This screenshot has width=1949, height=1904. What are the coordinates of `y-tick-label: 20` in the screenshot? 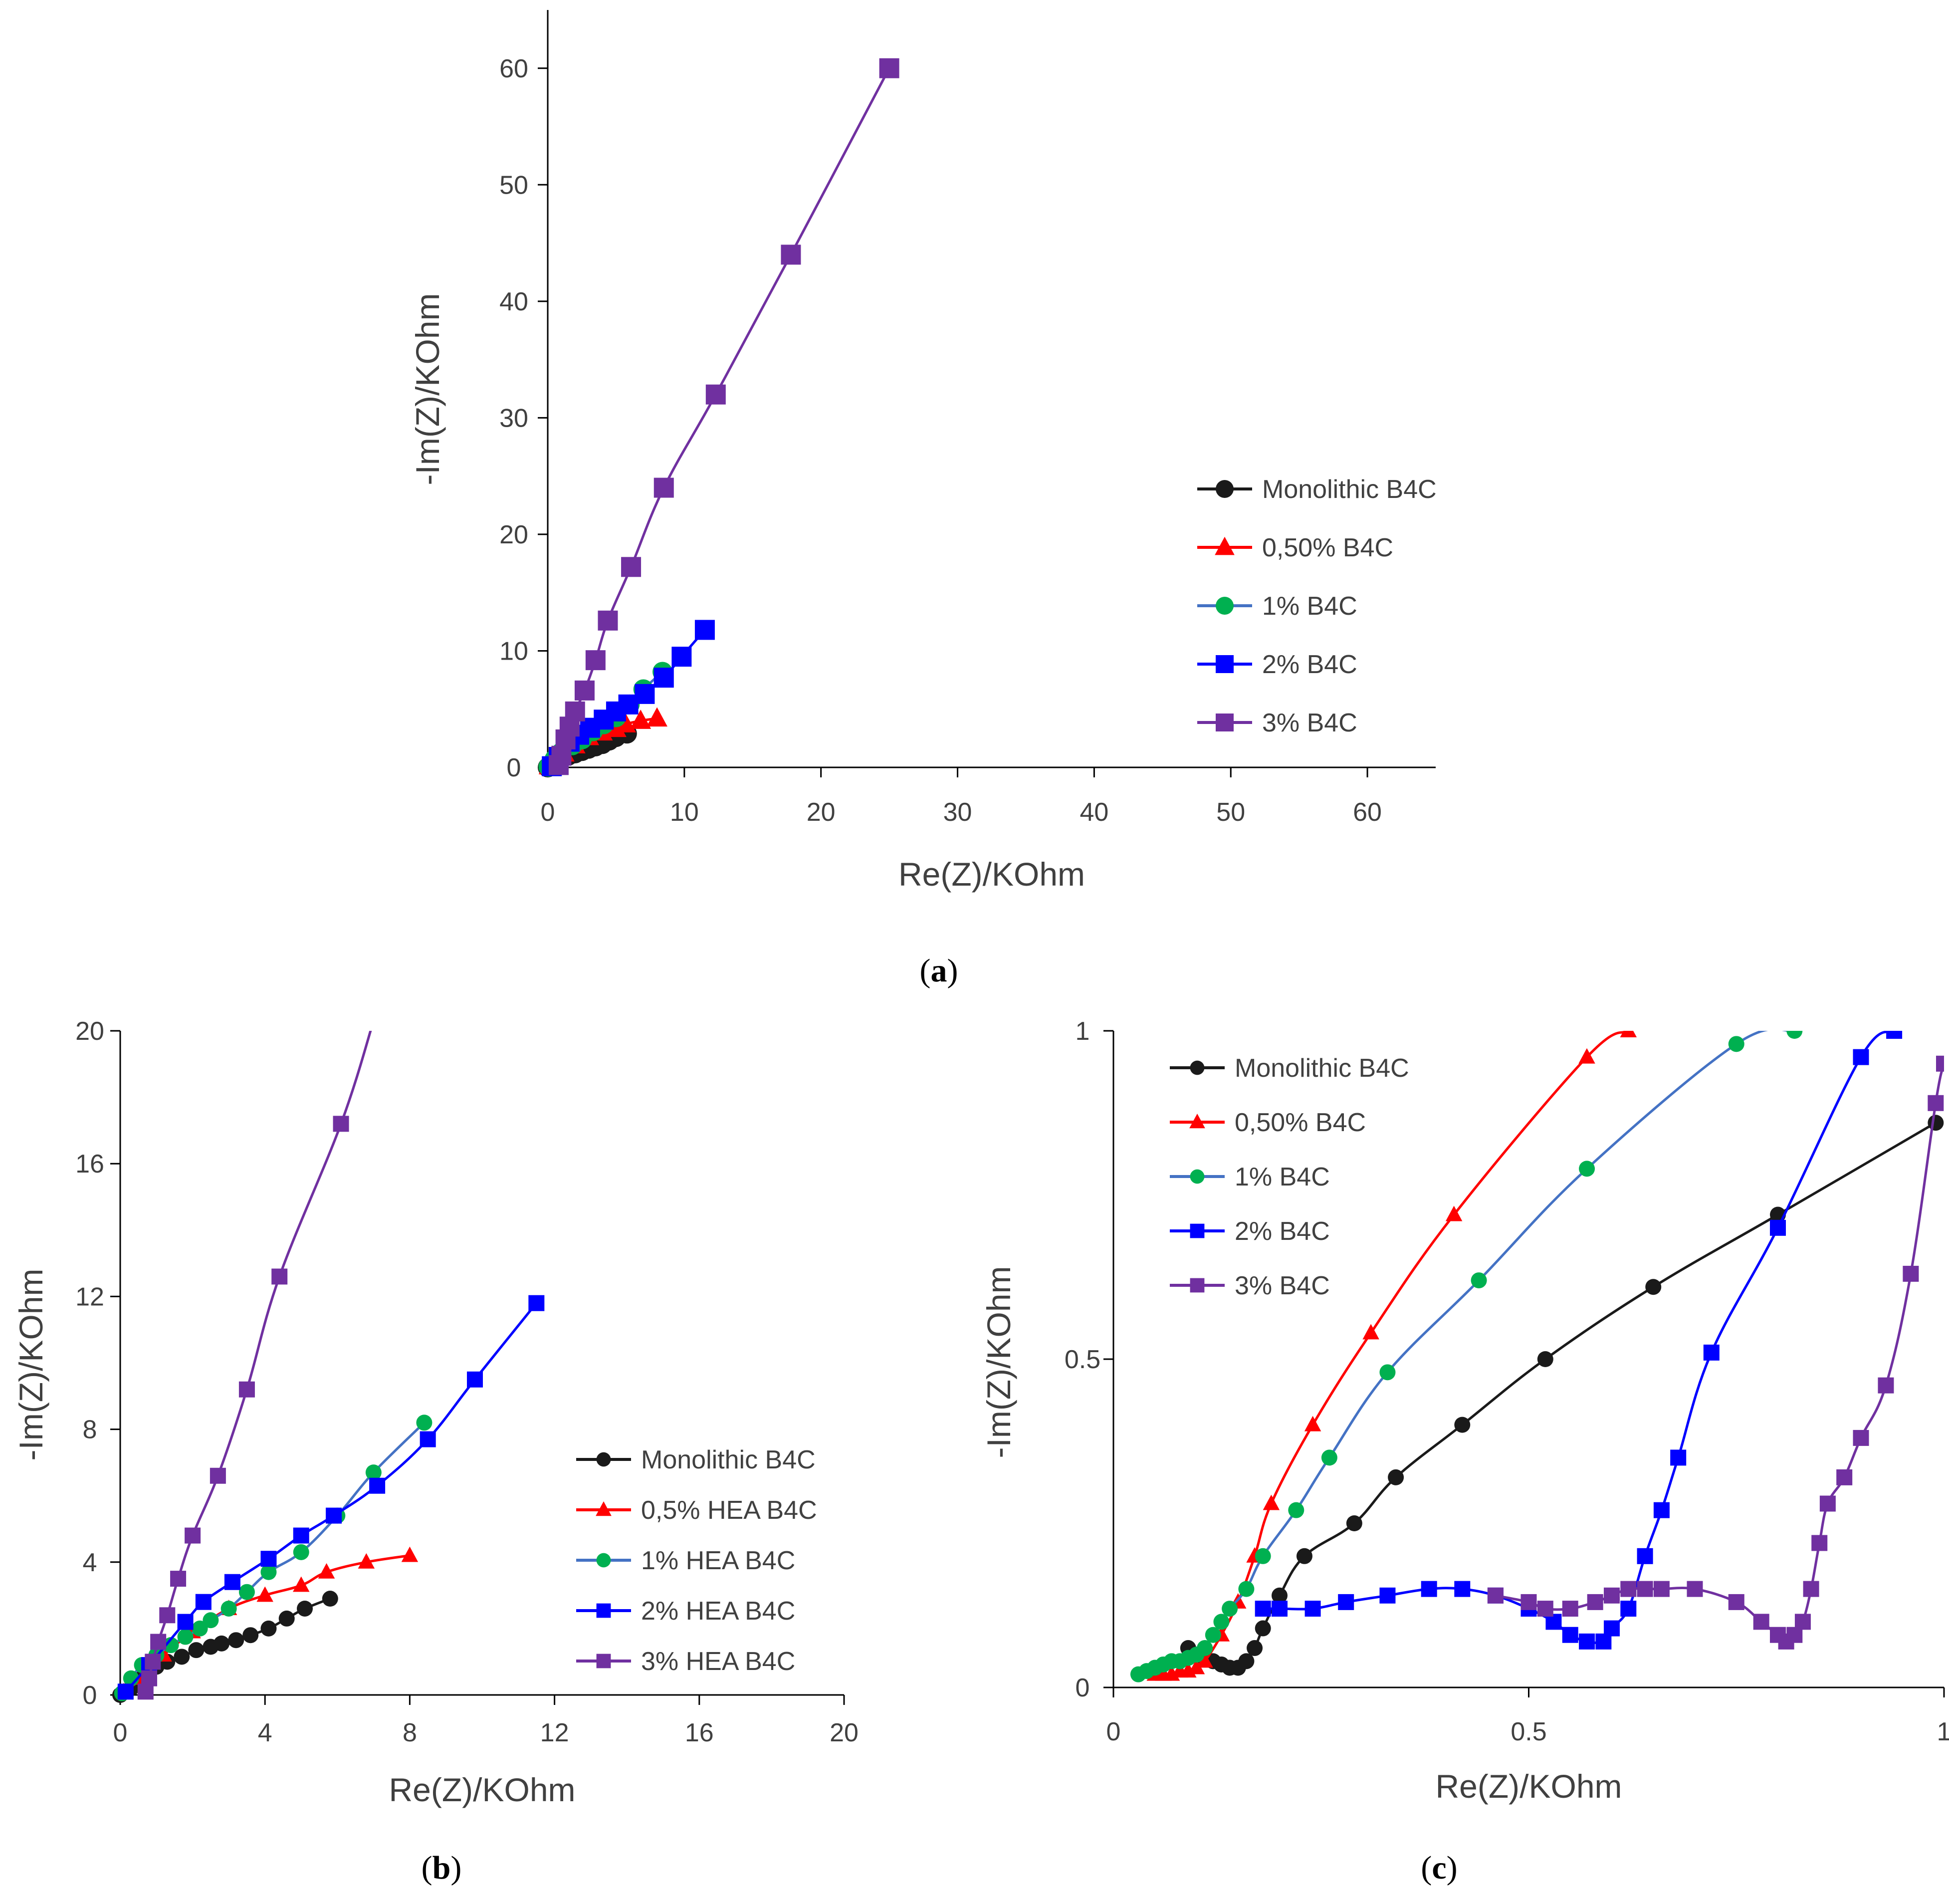 It's located at (90, 1031).